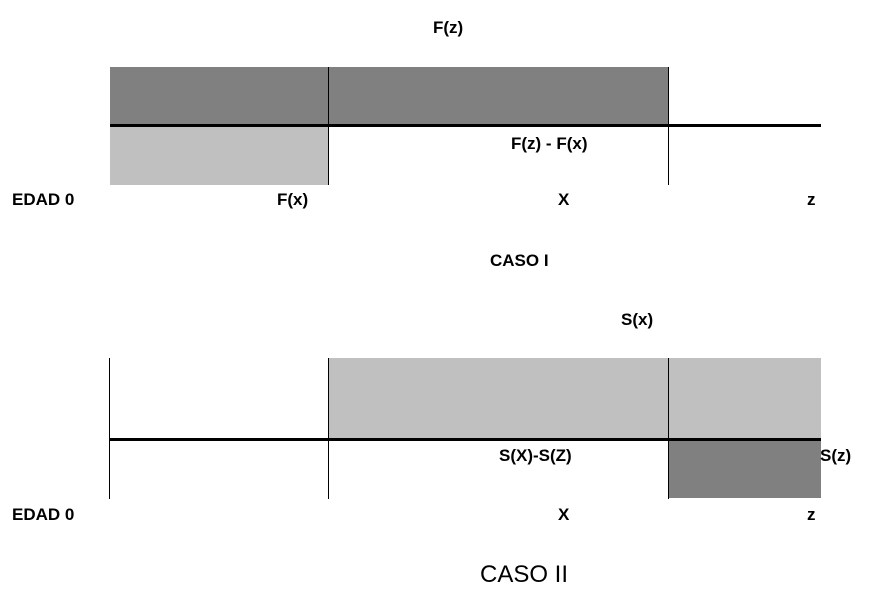  What do you see at coordinates (836, 455) in the screenshot?
I see `sz-label: S(z)` at bounding box center [836, 455].